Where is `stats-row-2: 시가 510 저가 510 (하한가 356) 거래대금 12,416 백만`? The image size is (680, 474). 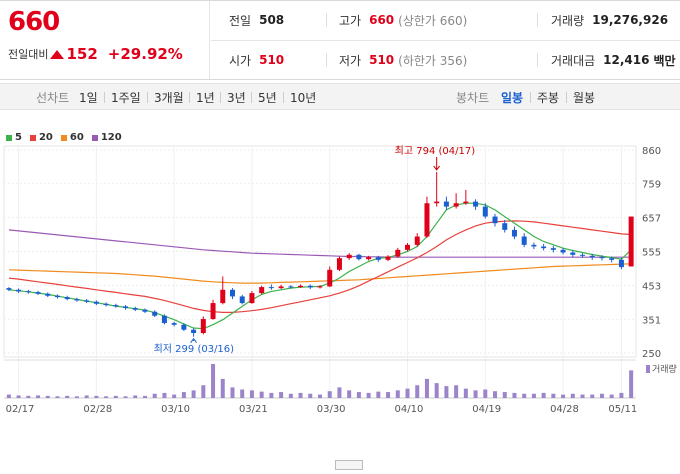
stats-row-2: 시가 510 저가 510 (하한가 356) 거래대금 12,416 백만 is located at coordinates (445, 59).